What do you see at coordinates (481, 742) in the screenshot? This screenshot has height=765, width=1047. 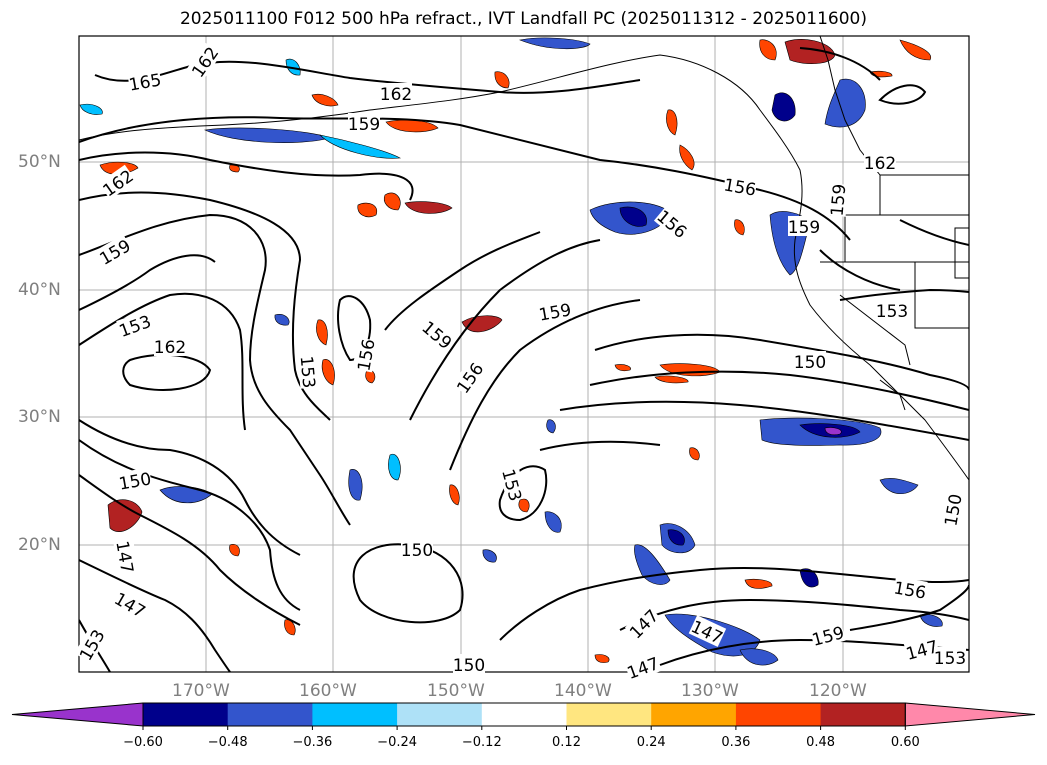 I see `colorbar-tick-label: −0.12` at bounding box center [481, 742].